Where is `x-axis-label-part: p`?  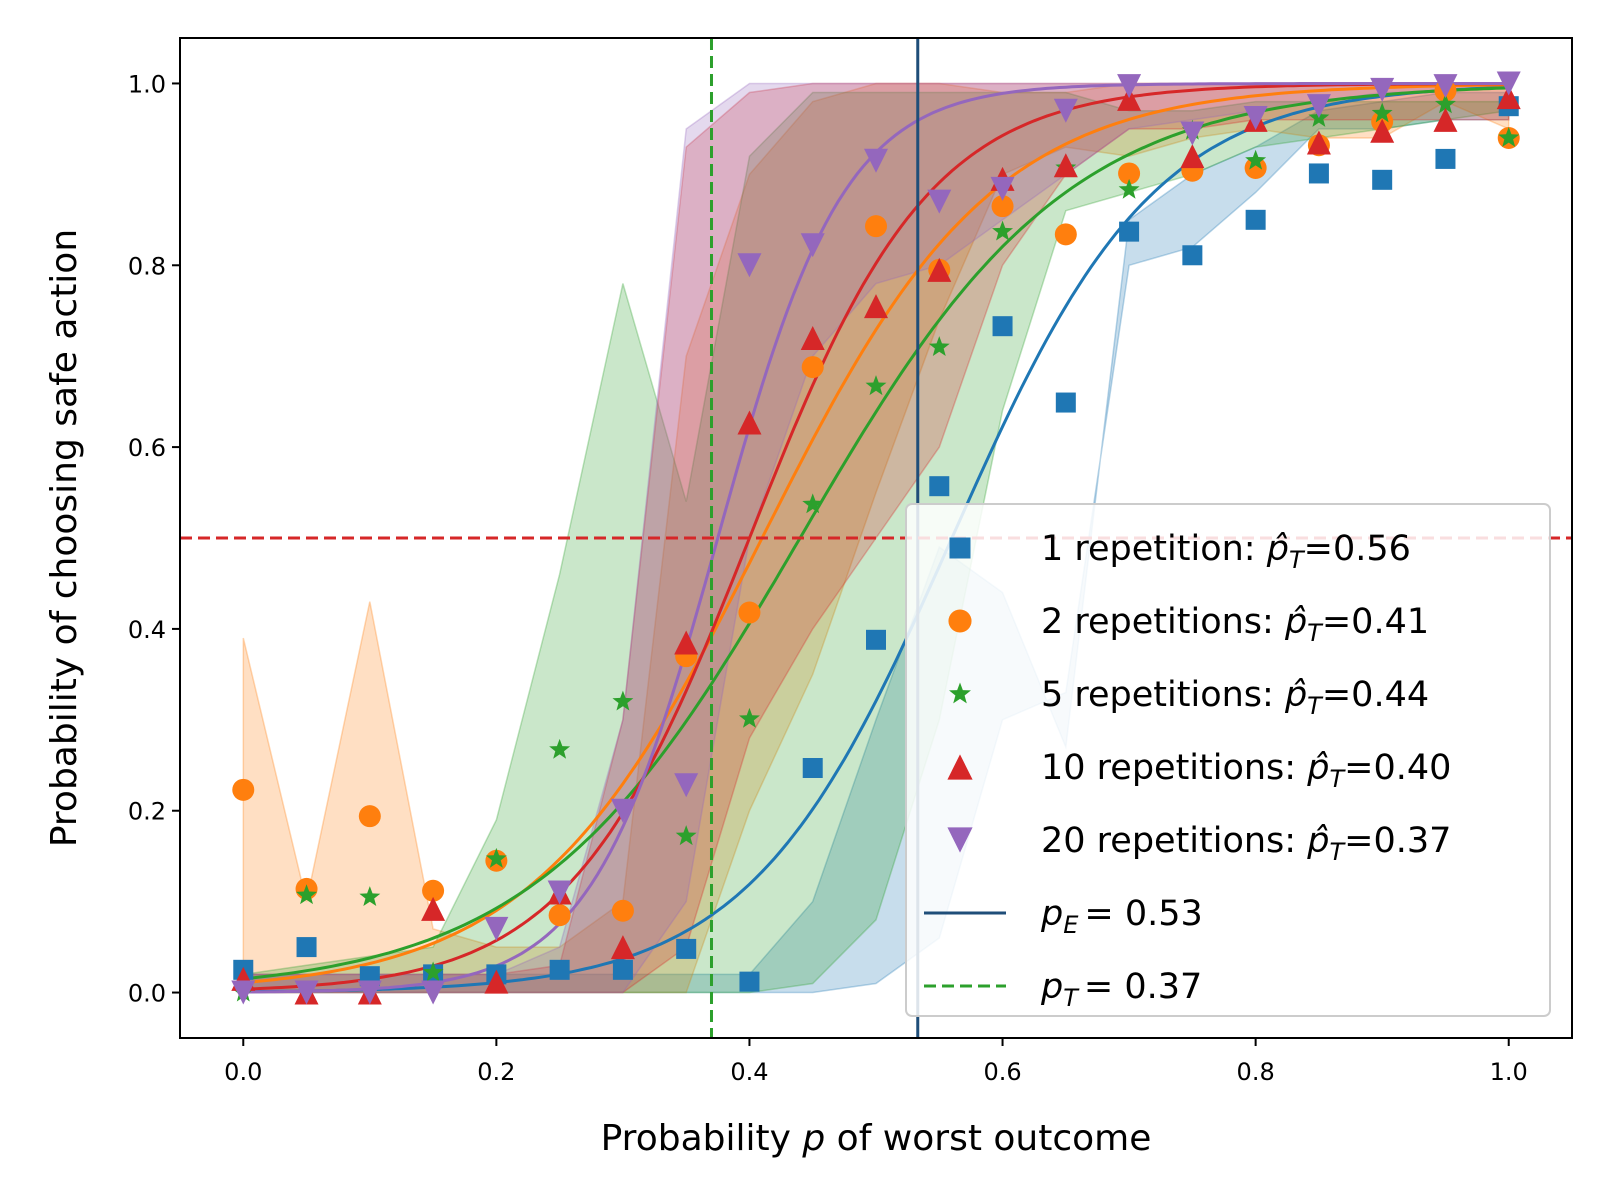
x-axis-label-part: p is located at coordinates (813, 1138).